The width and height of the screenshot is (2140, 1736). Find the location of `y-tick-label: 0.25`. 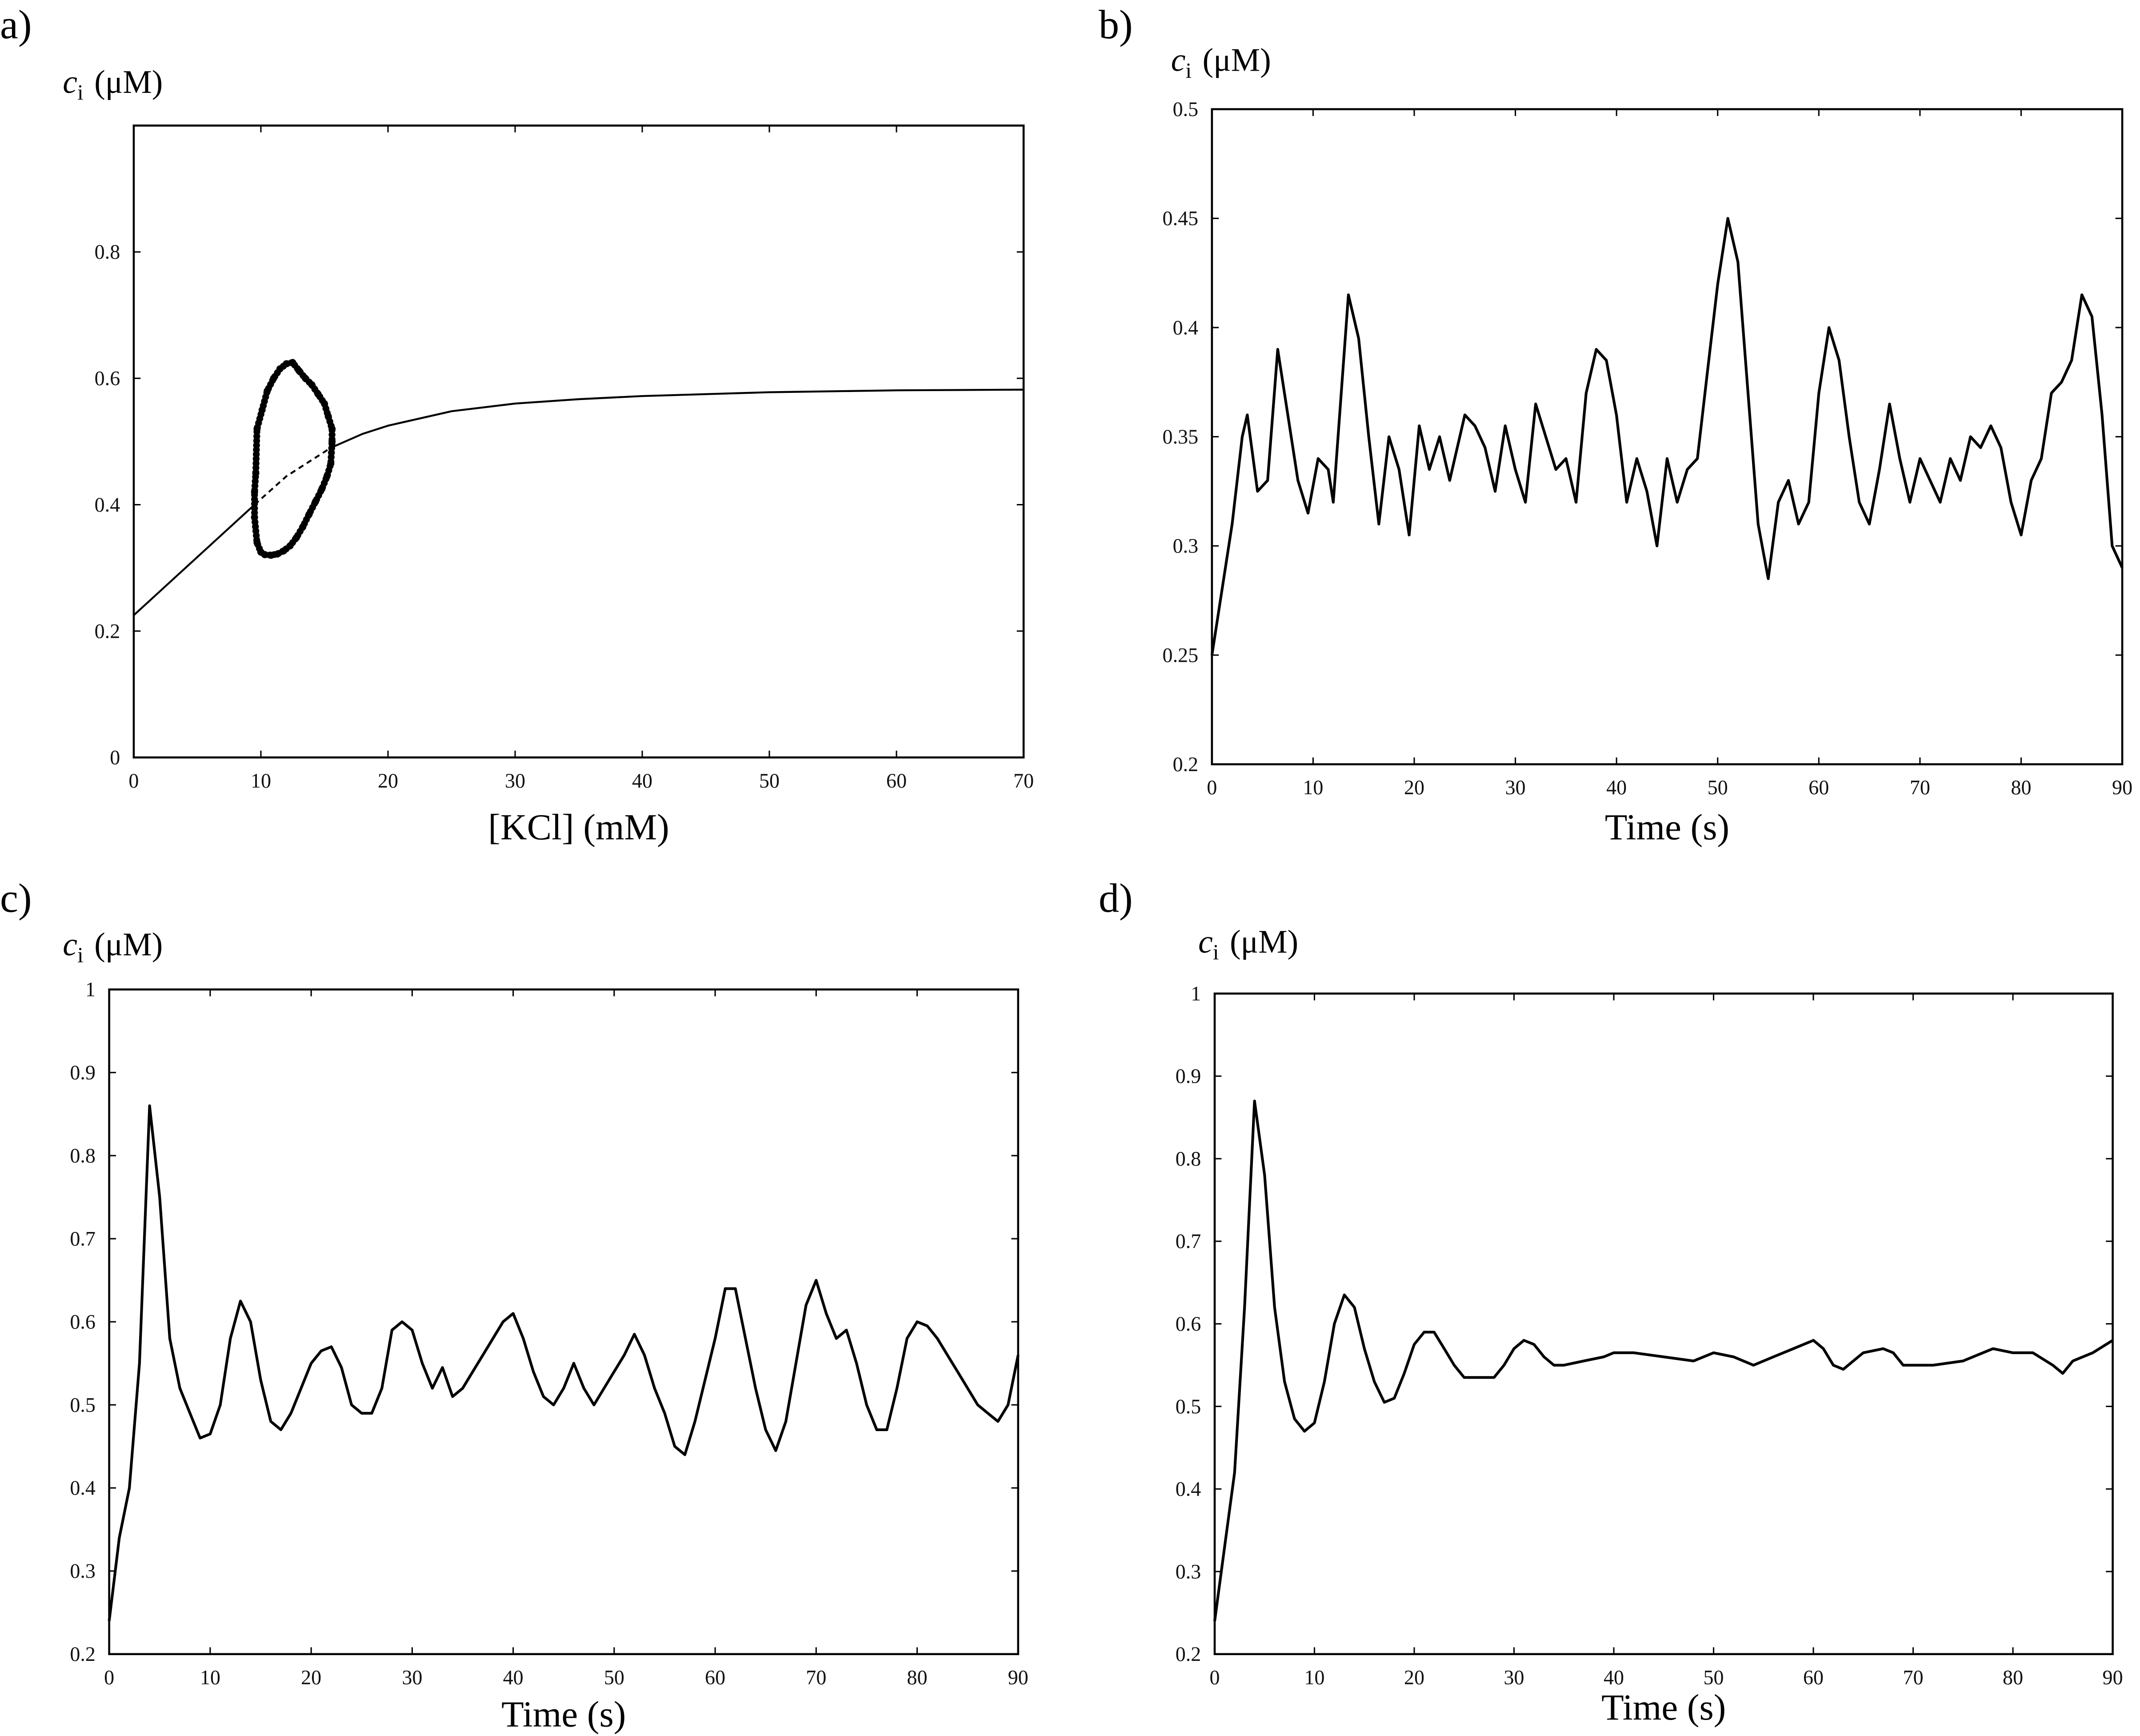

y-tick-label: 0.25 is located at coordinates (1181, 655).